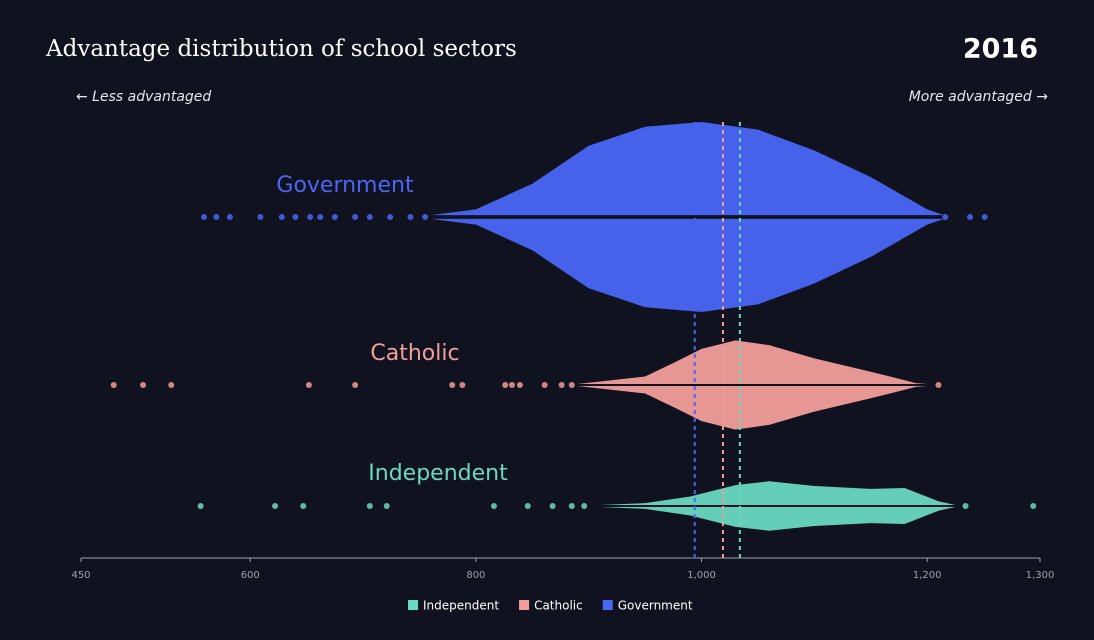 The width and height of the screenshot is (1094, 640). Describe the element at coordinates (558, 606) in the screenshot. I see `legend-label: Catholic` at that location.